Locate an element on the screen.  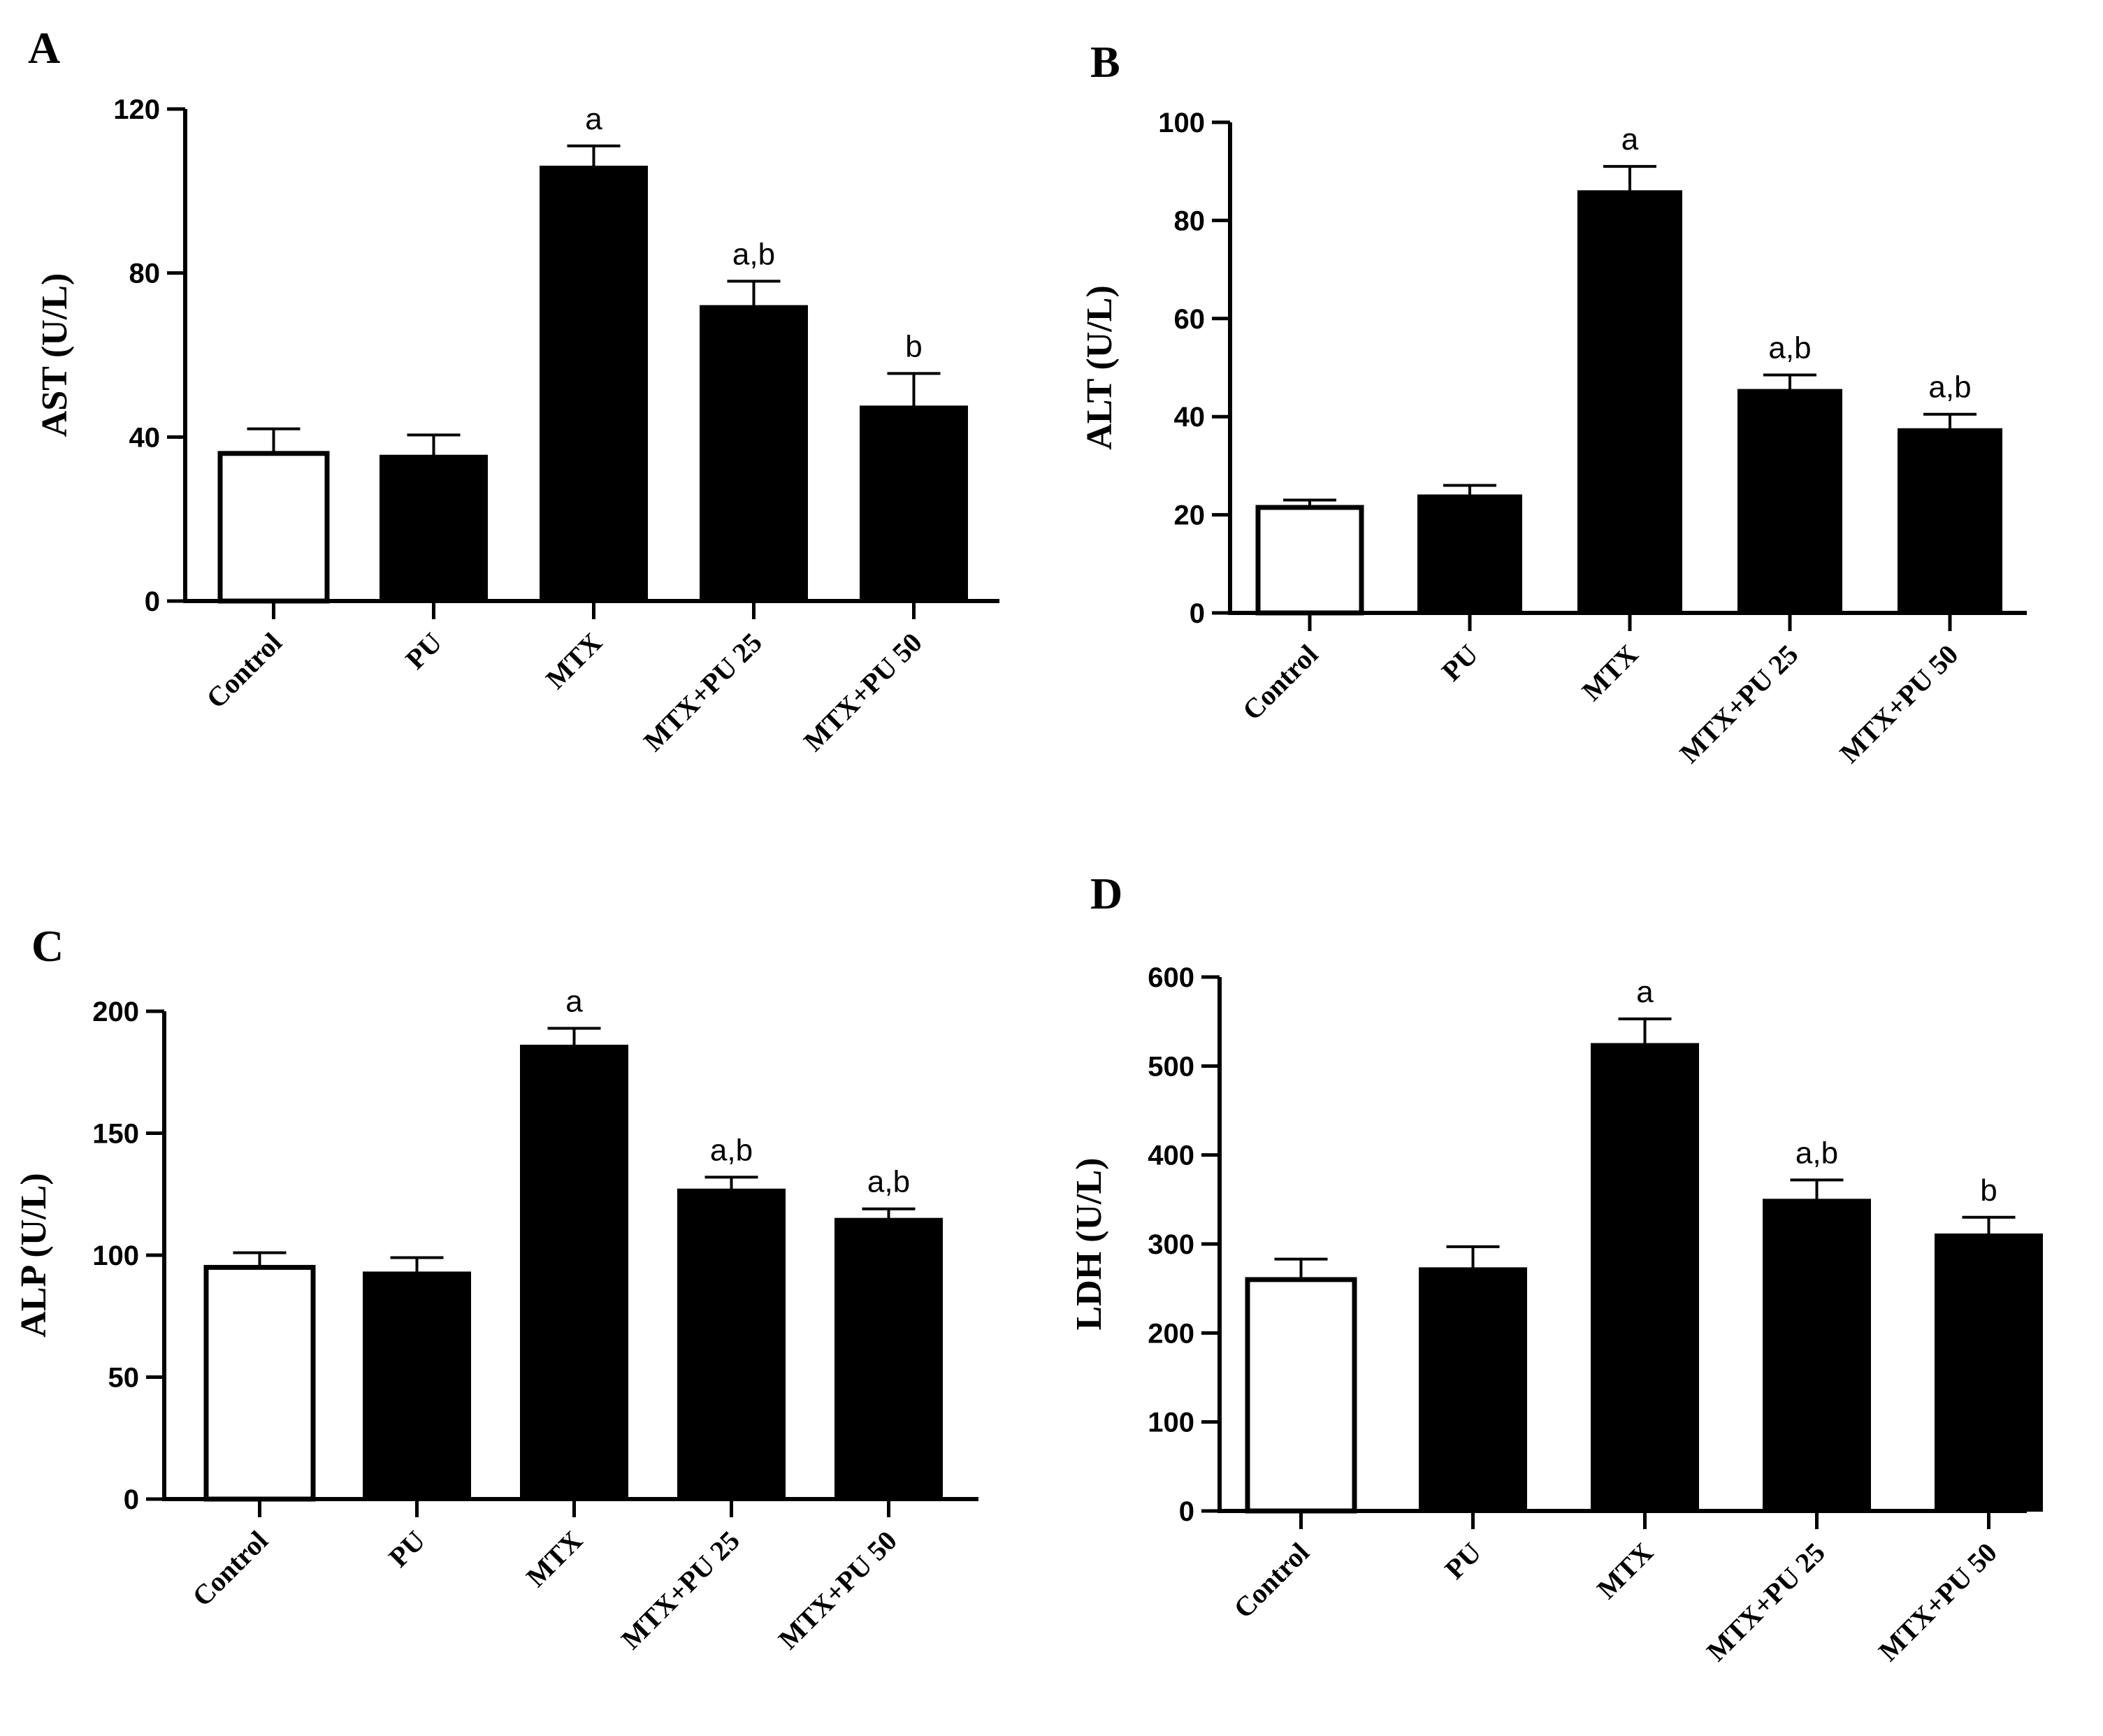
y-axis-label: ALT (U/L) is located at coordinates (1100, 367).